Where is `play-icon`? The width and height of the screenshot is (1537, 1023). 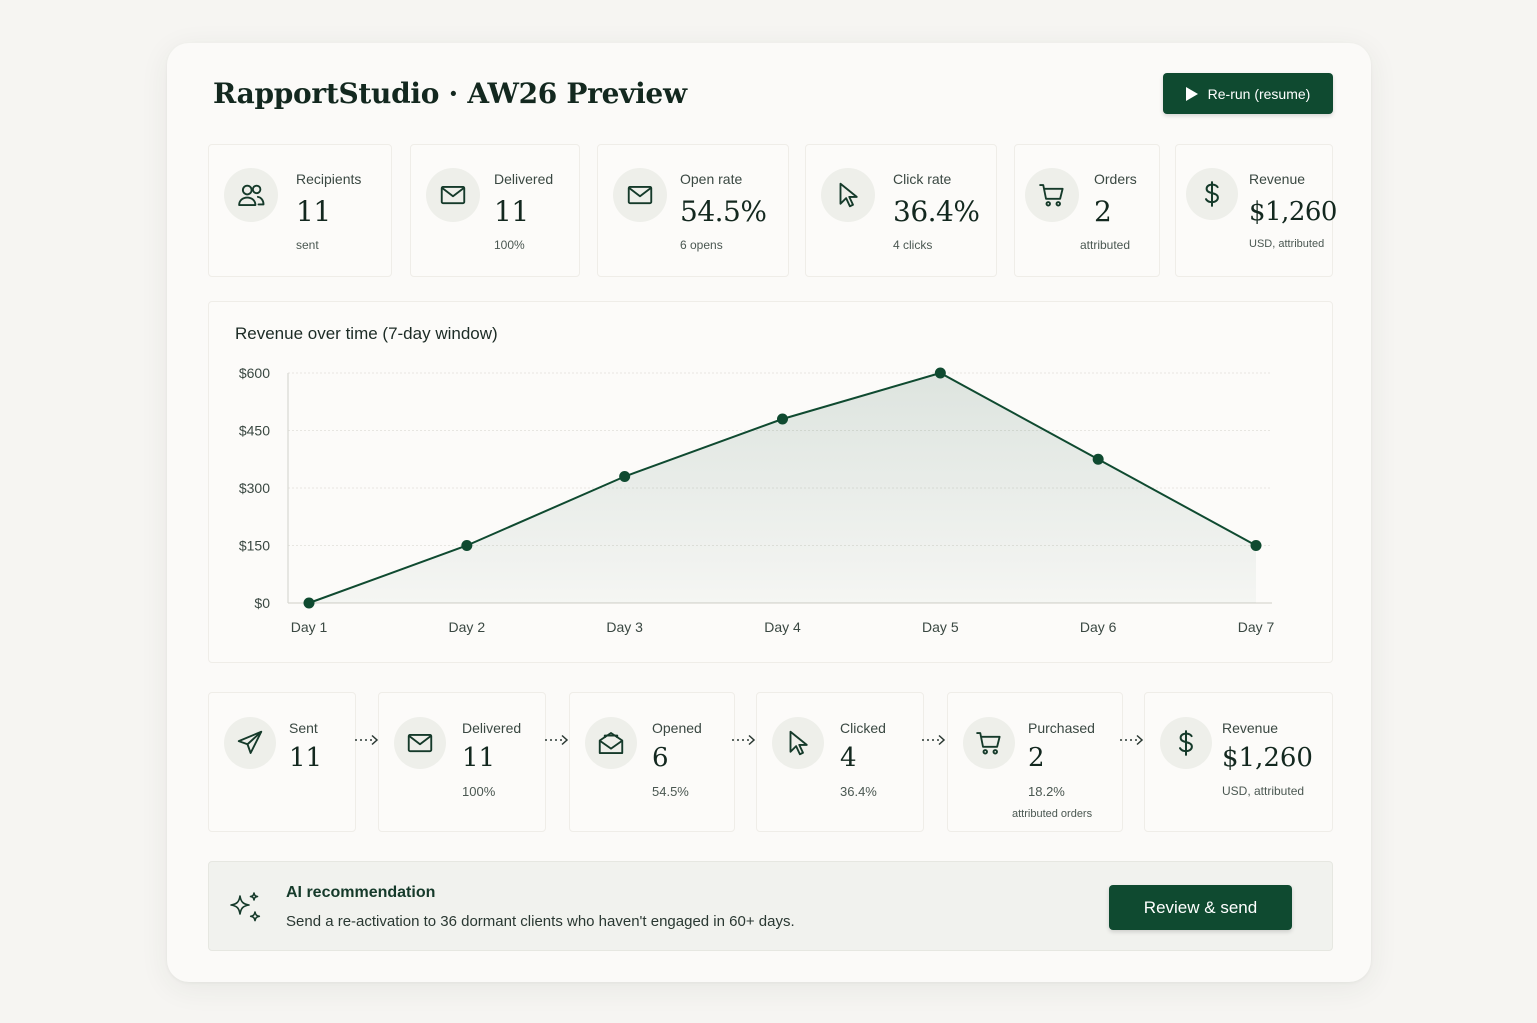
play-icon is located at coordinates (1191, 93).